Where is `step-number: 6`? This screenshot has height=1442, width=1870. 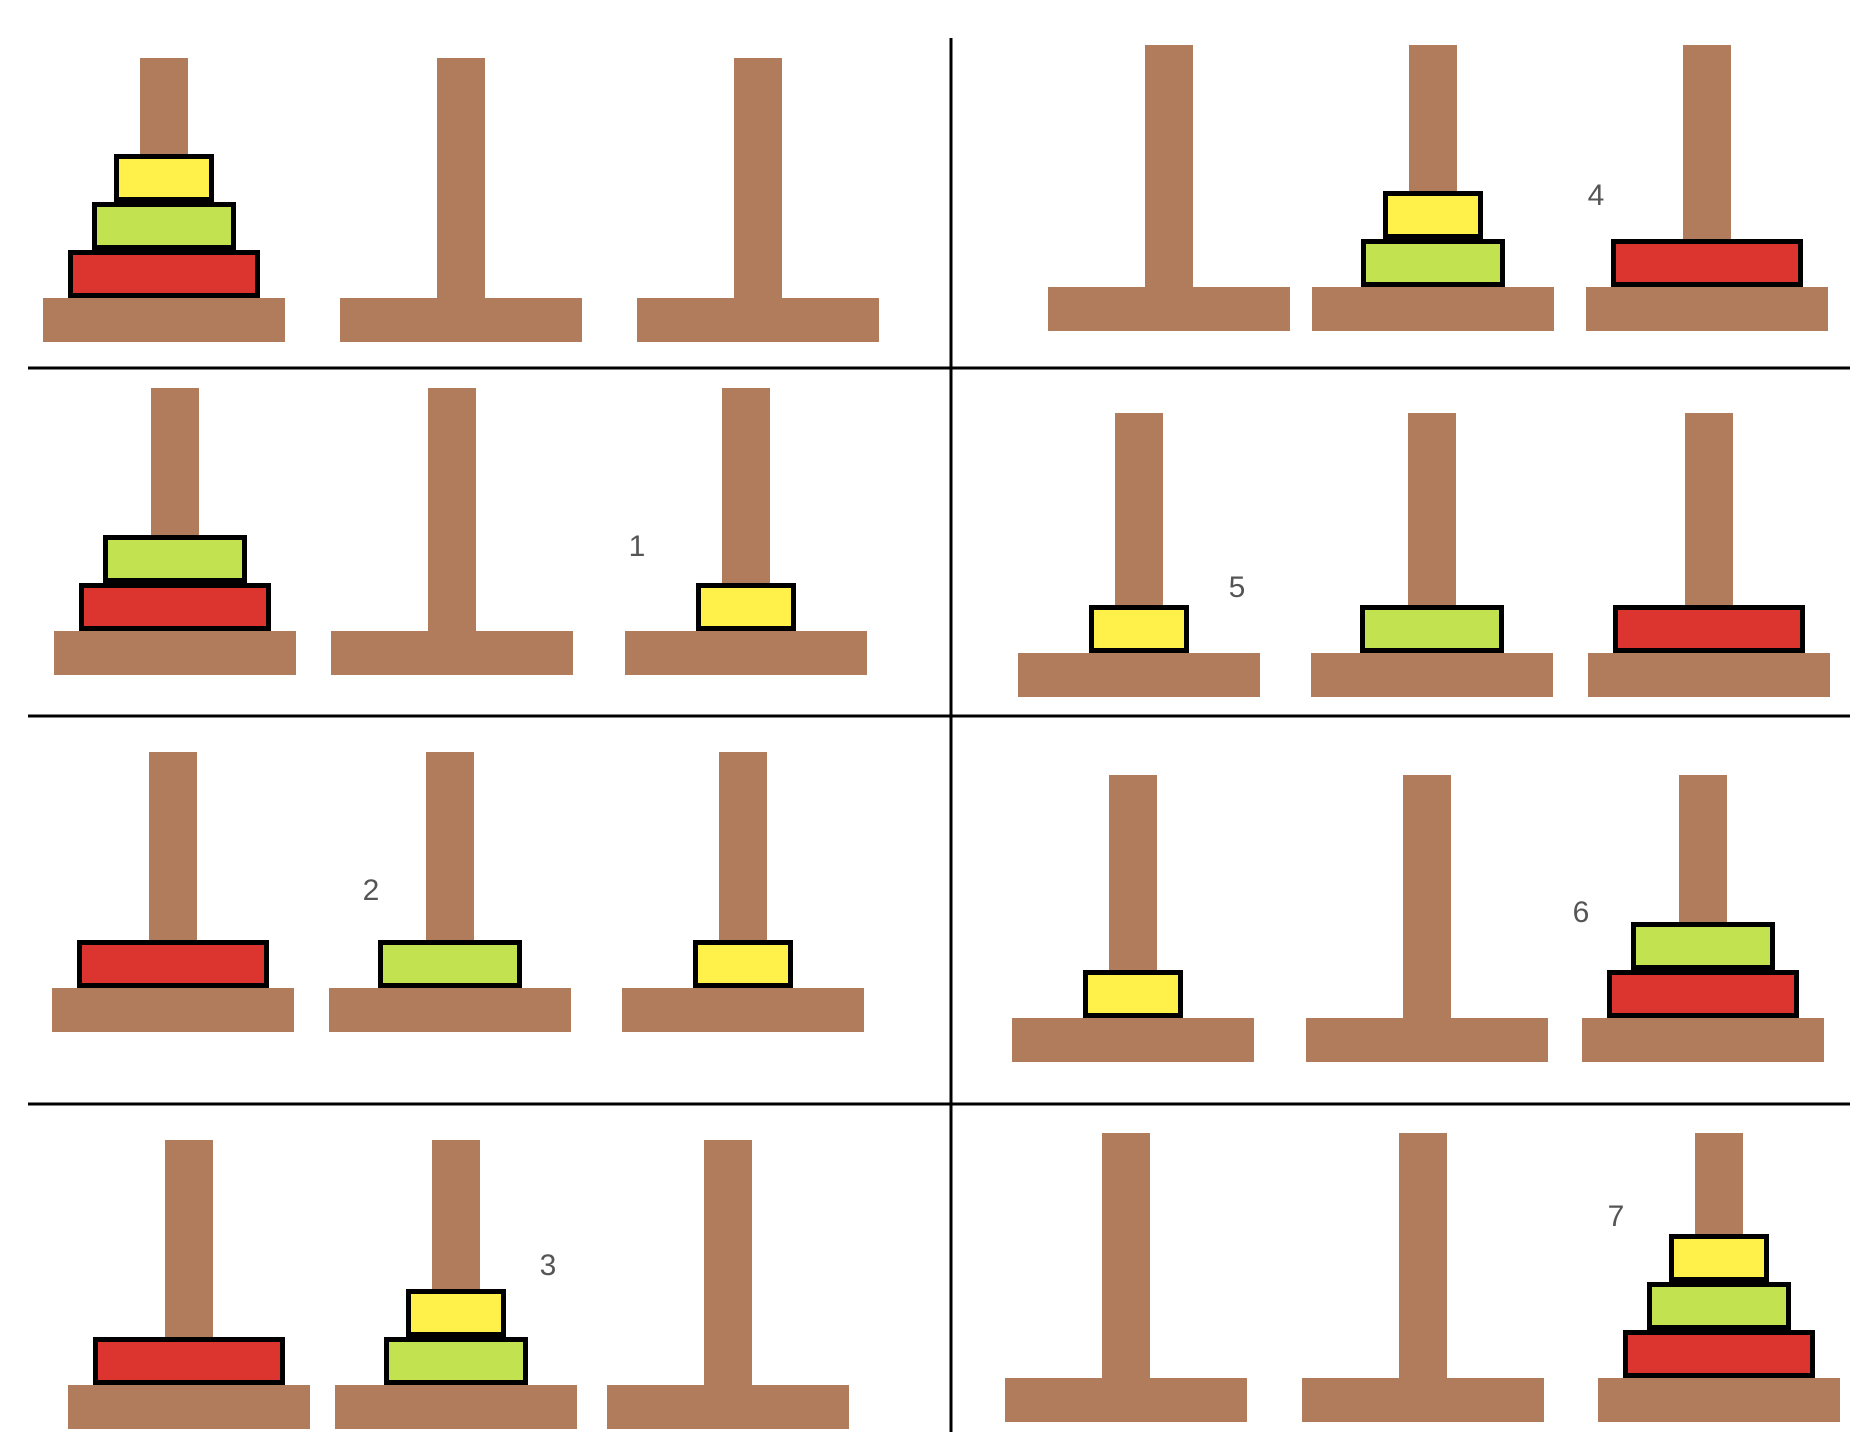
step-number: 6 is located at coordinates (1581, 912).